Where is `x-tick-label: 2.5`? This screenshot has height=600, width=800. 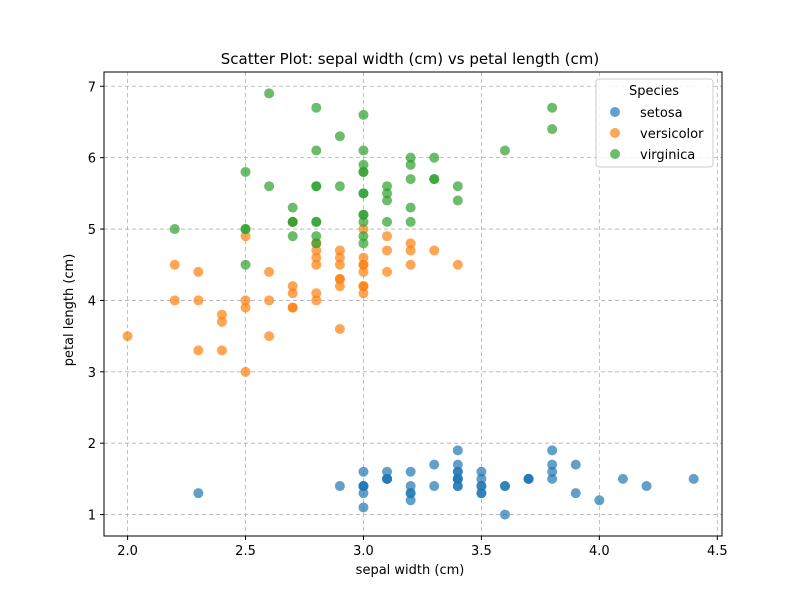
x-tick-label: 2.5 is located at coordinates (245, 551).